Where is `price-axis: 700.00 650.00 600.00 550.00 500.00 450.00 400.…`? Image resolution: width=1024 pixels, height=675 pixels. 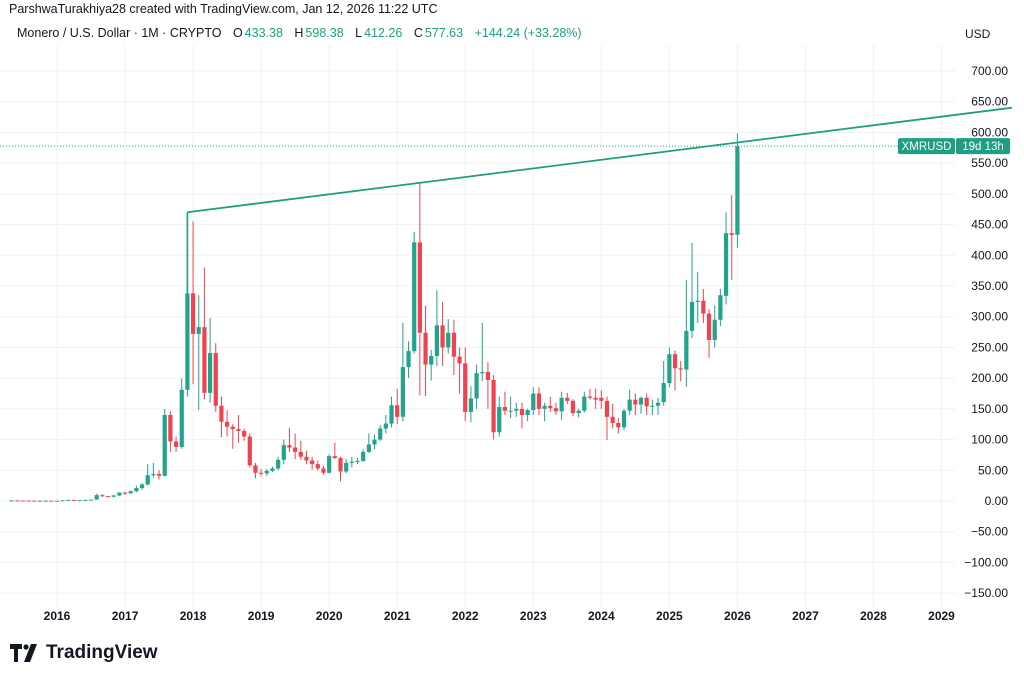
price-axis: 700.00 650.00 600.00 550.00 500.00 450.00 400.… is located at coordinates (986, 332).